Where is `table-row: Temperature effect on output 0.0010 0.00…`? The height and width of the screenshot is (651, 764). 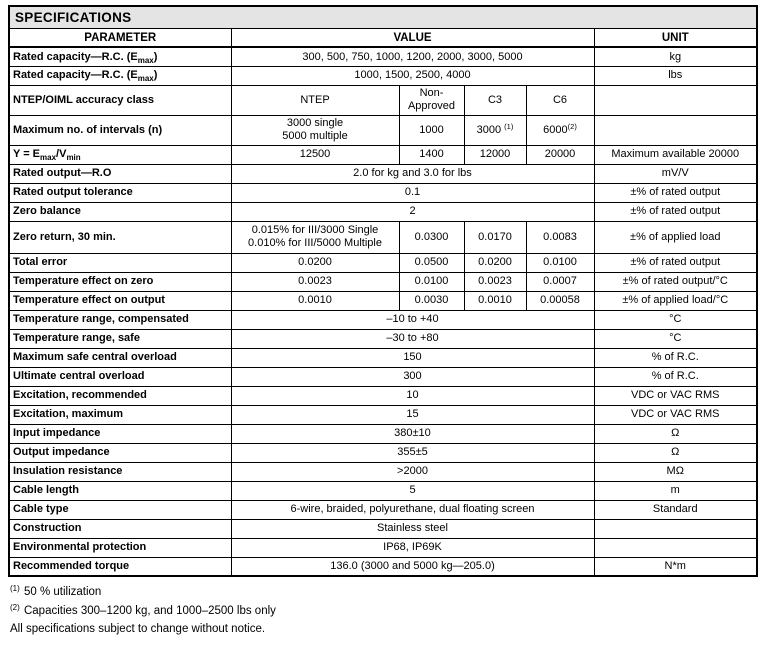 table-row: Temperature effect on output 0.0010 0.00… is located at coordinates (383, 300).